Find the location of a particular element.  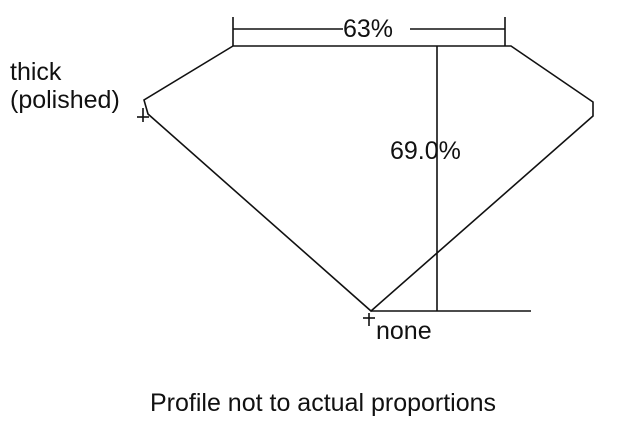

culet-label: none is located at coordinates (404, 331).